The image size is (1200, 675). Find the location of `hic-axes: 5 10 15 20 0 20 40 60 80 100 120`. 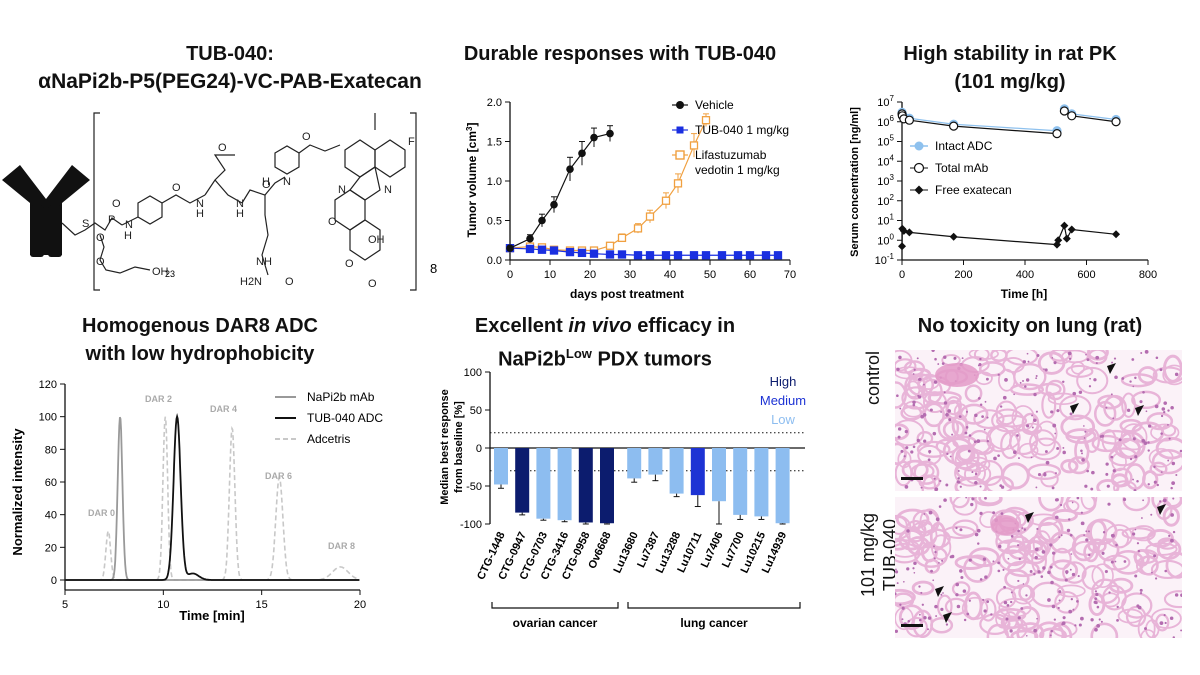

hic-axes: 5 10 15 20 0 20 40 60 80 100 120 is located at coordinates (202, 495).